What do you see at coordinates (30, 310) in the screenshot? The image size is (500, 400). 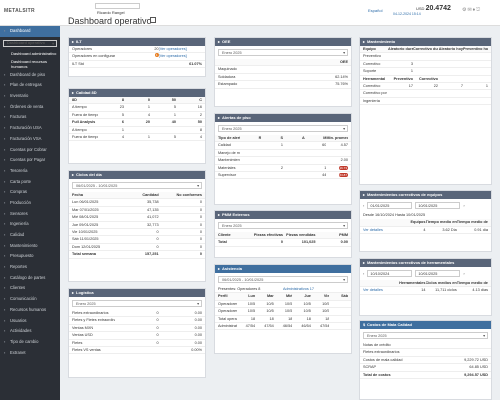 I see `sidebar-item: ▪ Recursos humanos` at bounding box center [30, 310].